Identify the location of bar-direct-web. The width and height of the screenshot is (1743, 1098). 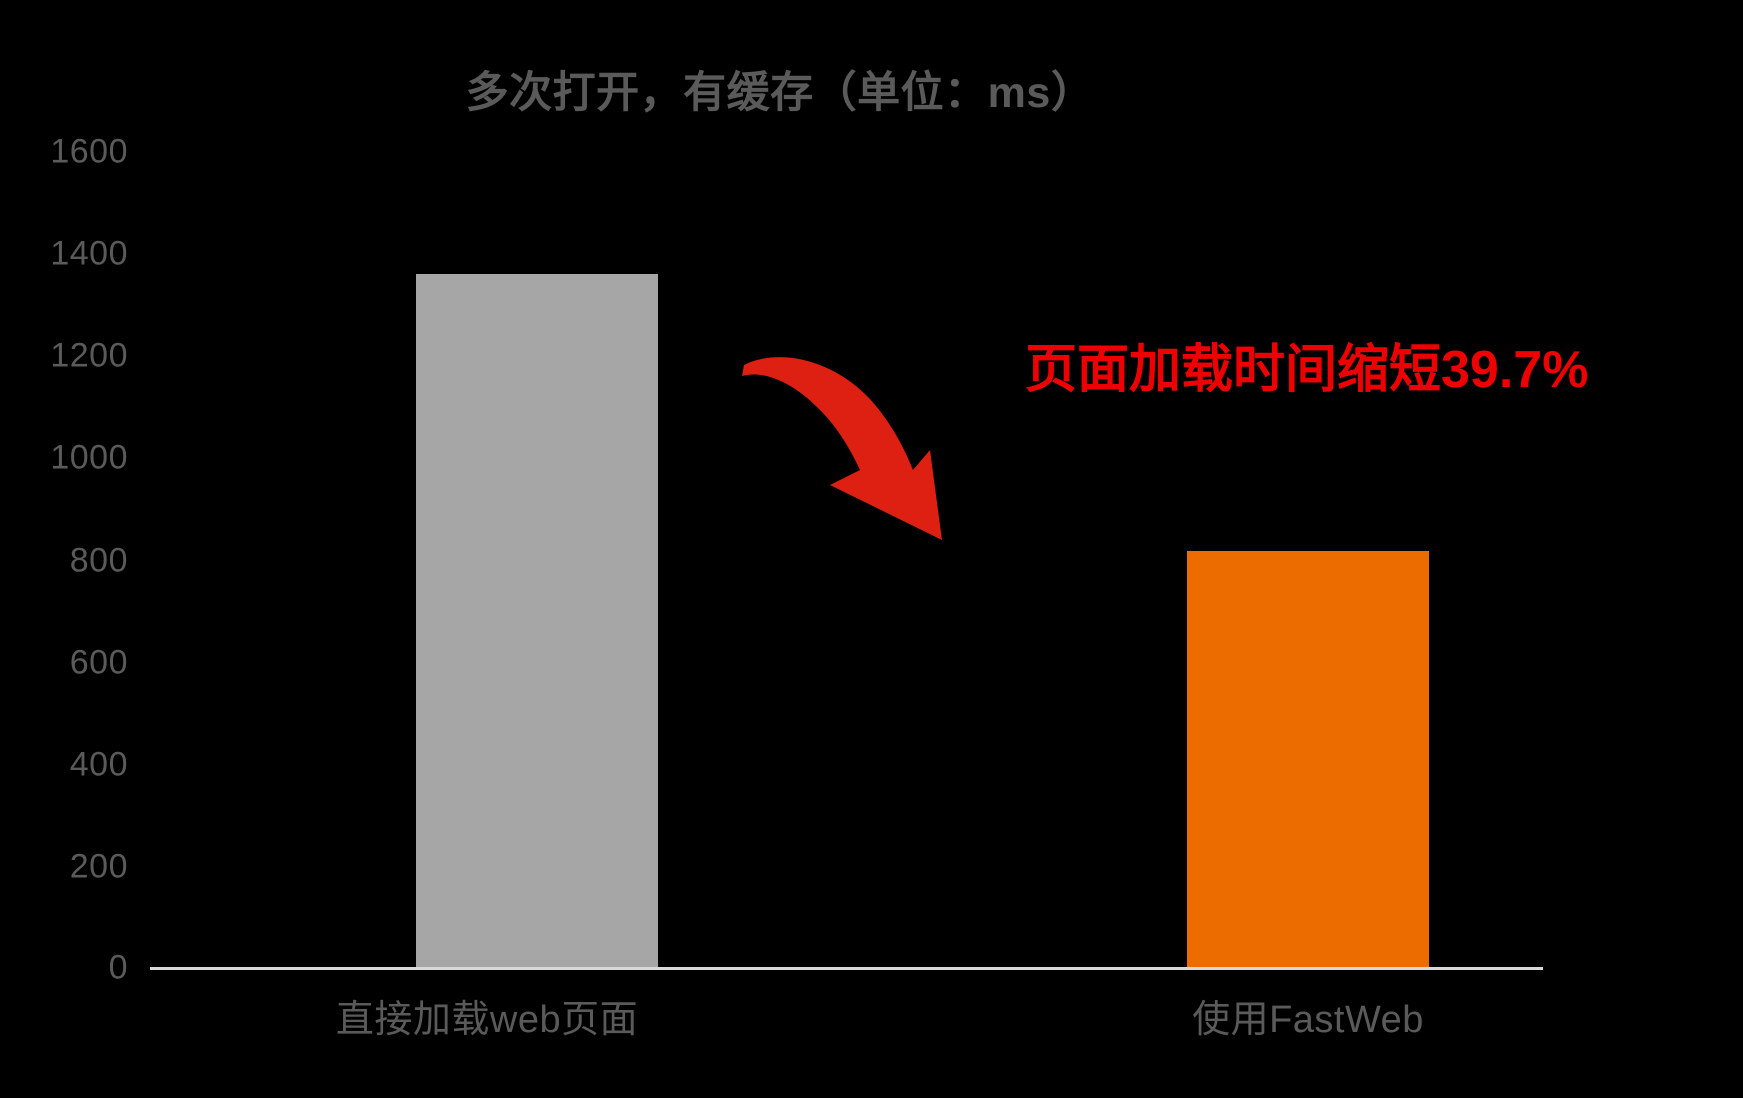
(537, 620).